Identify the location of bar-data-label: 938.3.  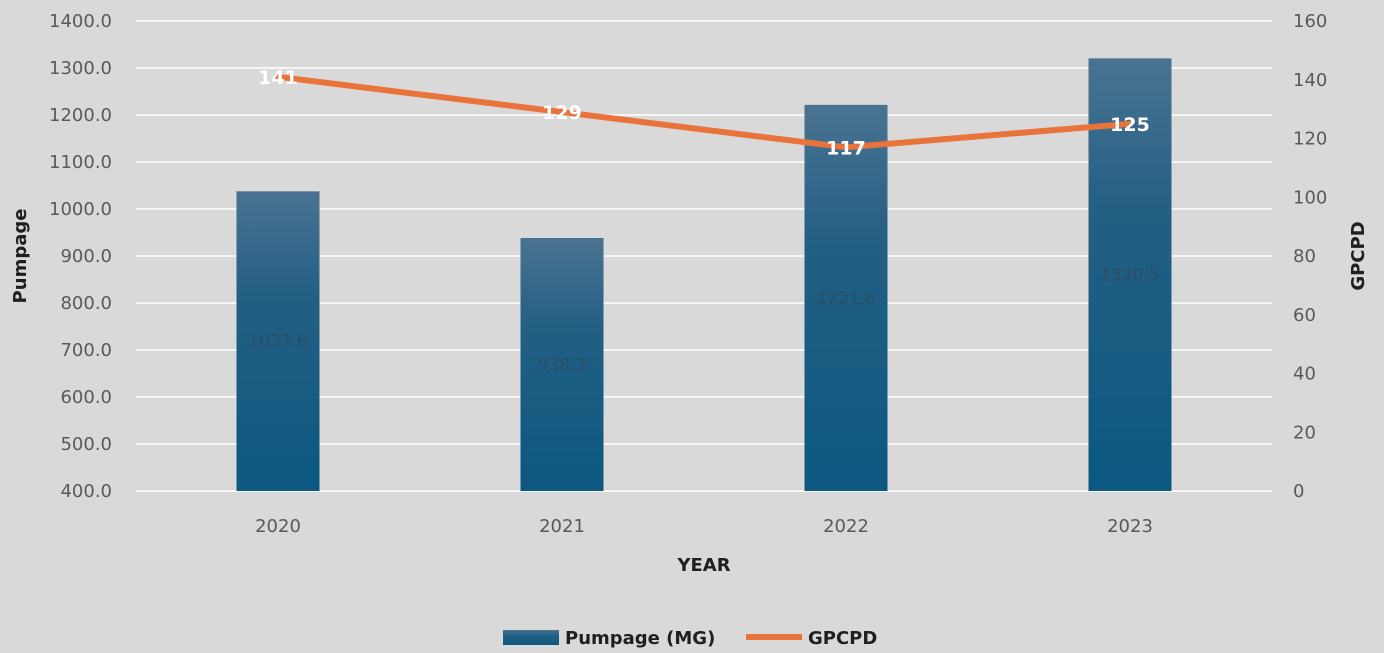
(562, 365).